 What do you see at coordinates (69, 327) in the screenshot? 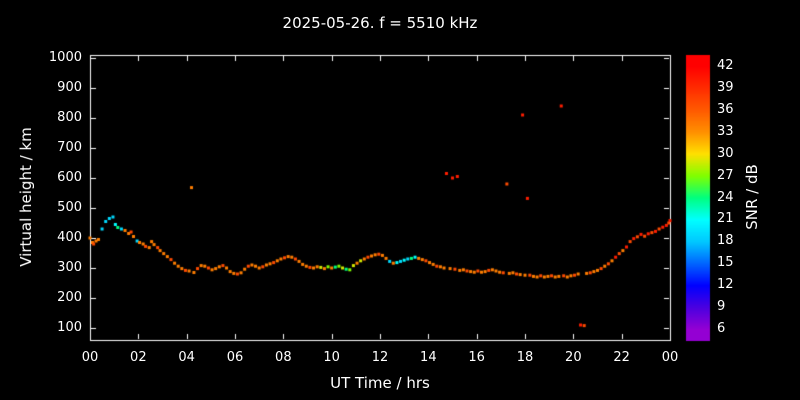
I see `y-tick-label: 100` at bounding box center [69, 327].